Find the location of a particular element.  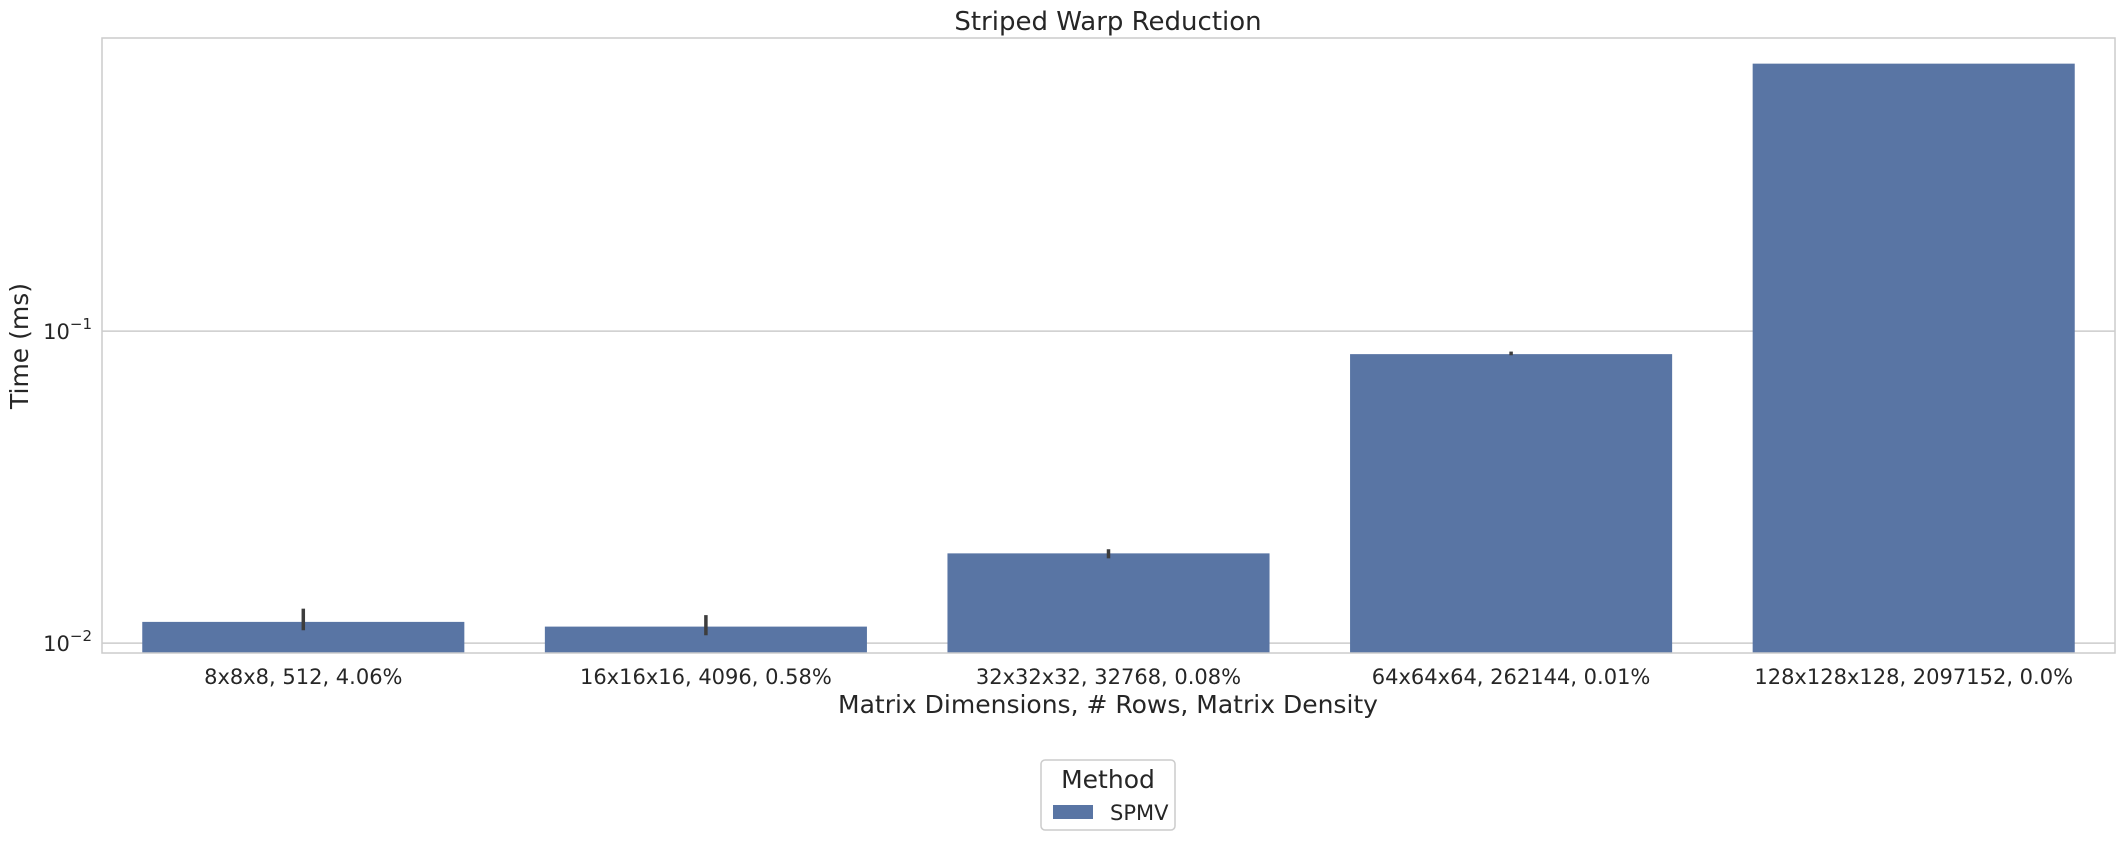

y-axis-label: Time (ms) is located at coordinates (19, 346).